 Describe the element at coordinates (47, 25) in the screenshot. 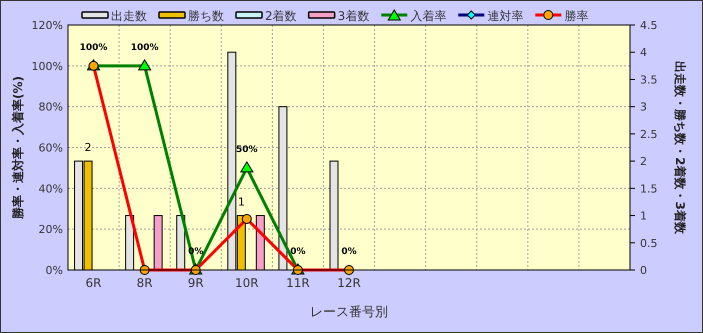

I see `y-tick-label: 120%` at that location.